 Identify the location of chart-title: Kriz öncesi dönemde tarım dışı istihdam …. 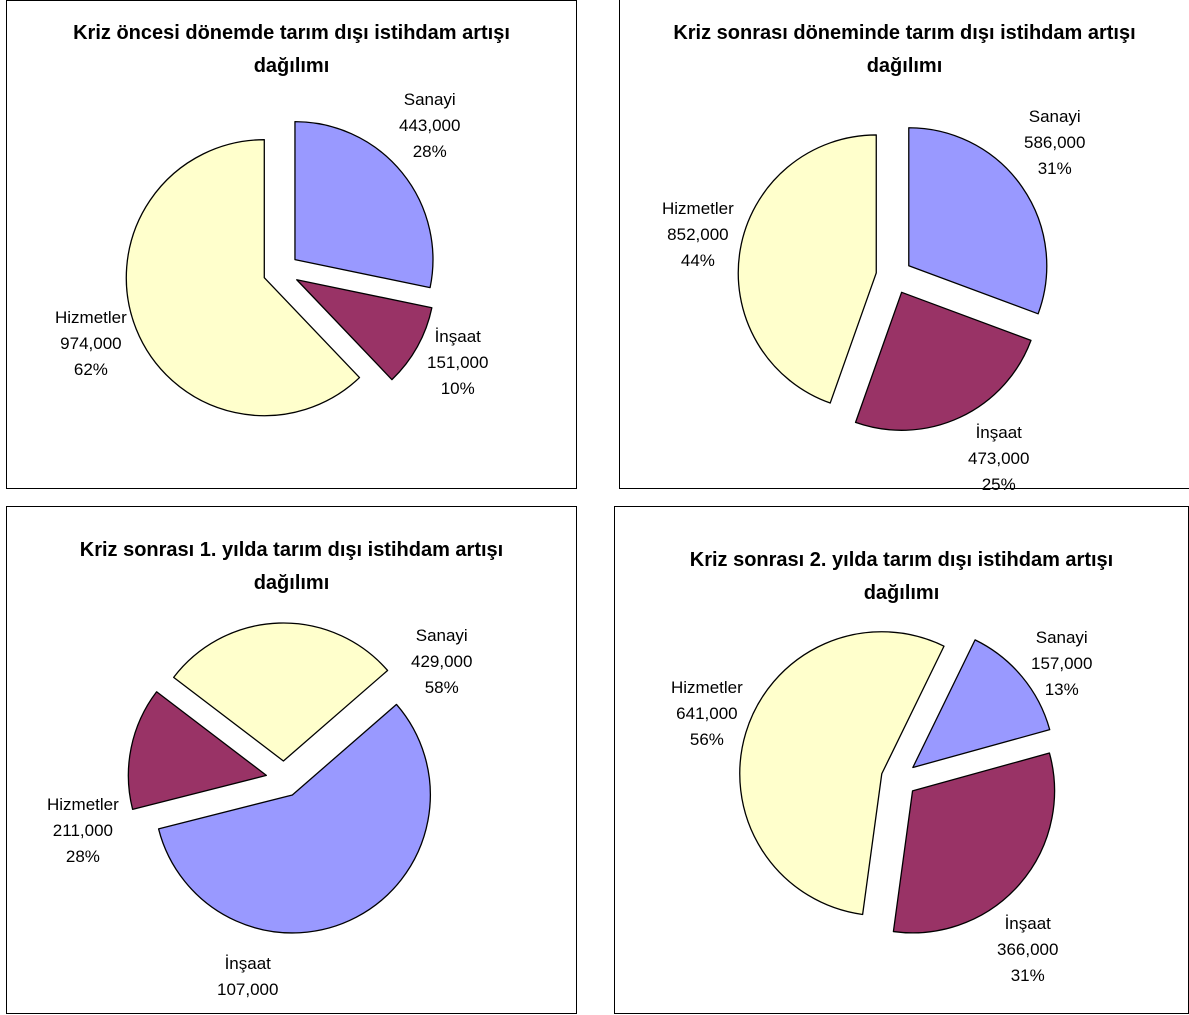
(291, 49).